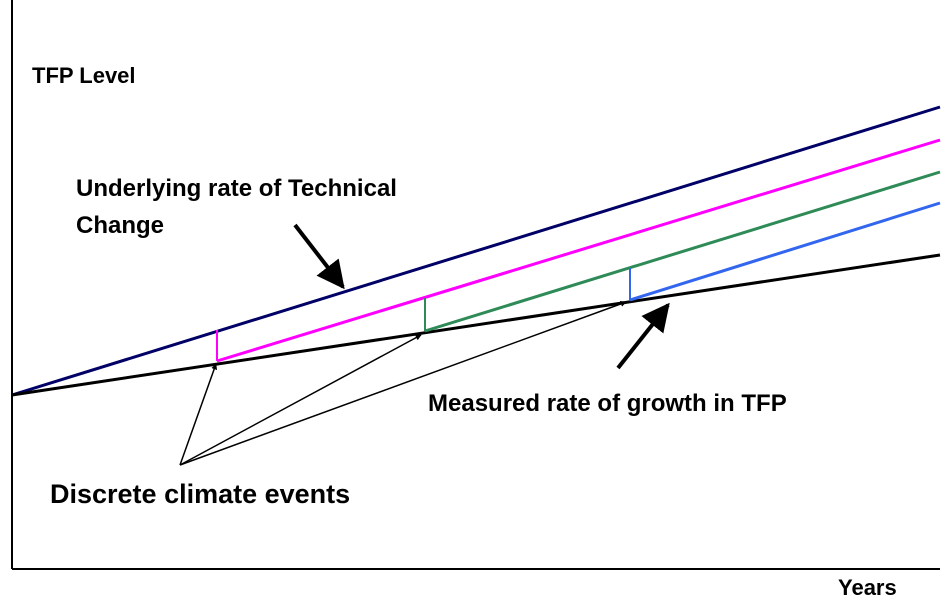 This screenshot has height=609, width=947. I want to click on annotation: Discrete climate events, so click(200, 494).